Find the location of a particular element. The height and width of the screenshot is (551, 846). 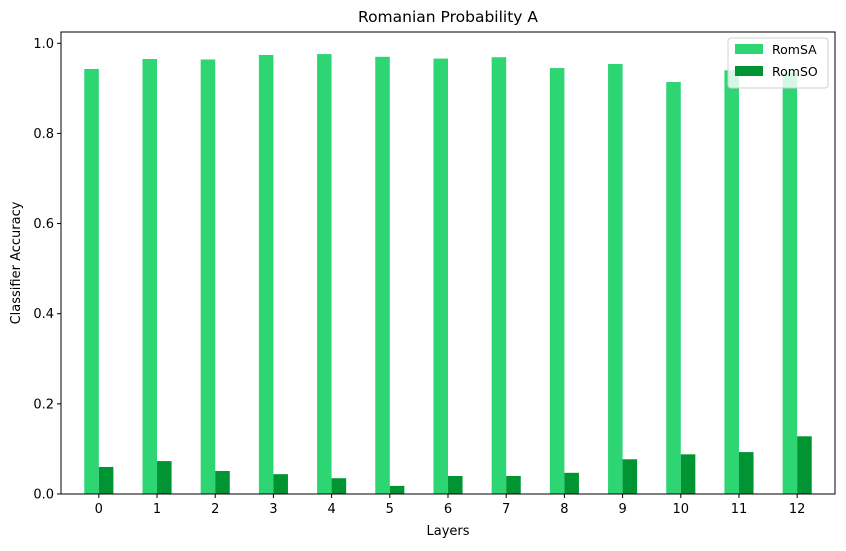

legend-label-romsa: RomSA is located at coordinates (794, 49).